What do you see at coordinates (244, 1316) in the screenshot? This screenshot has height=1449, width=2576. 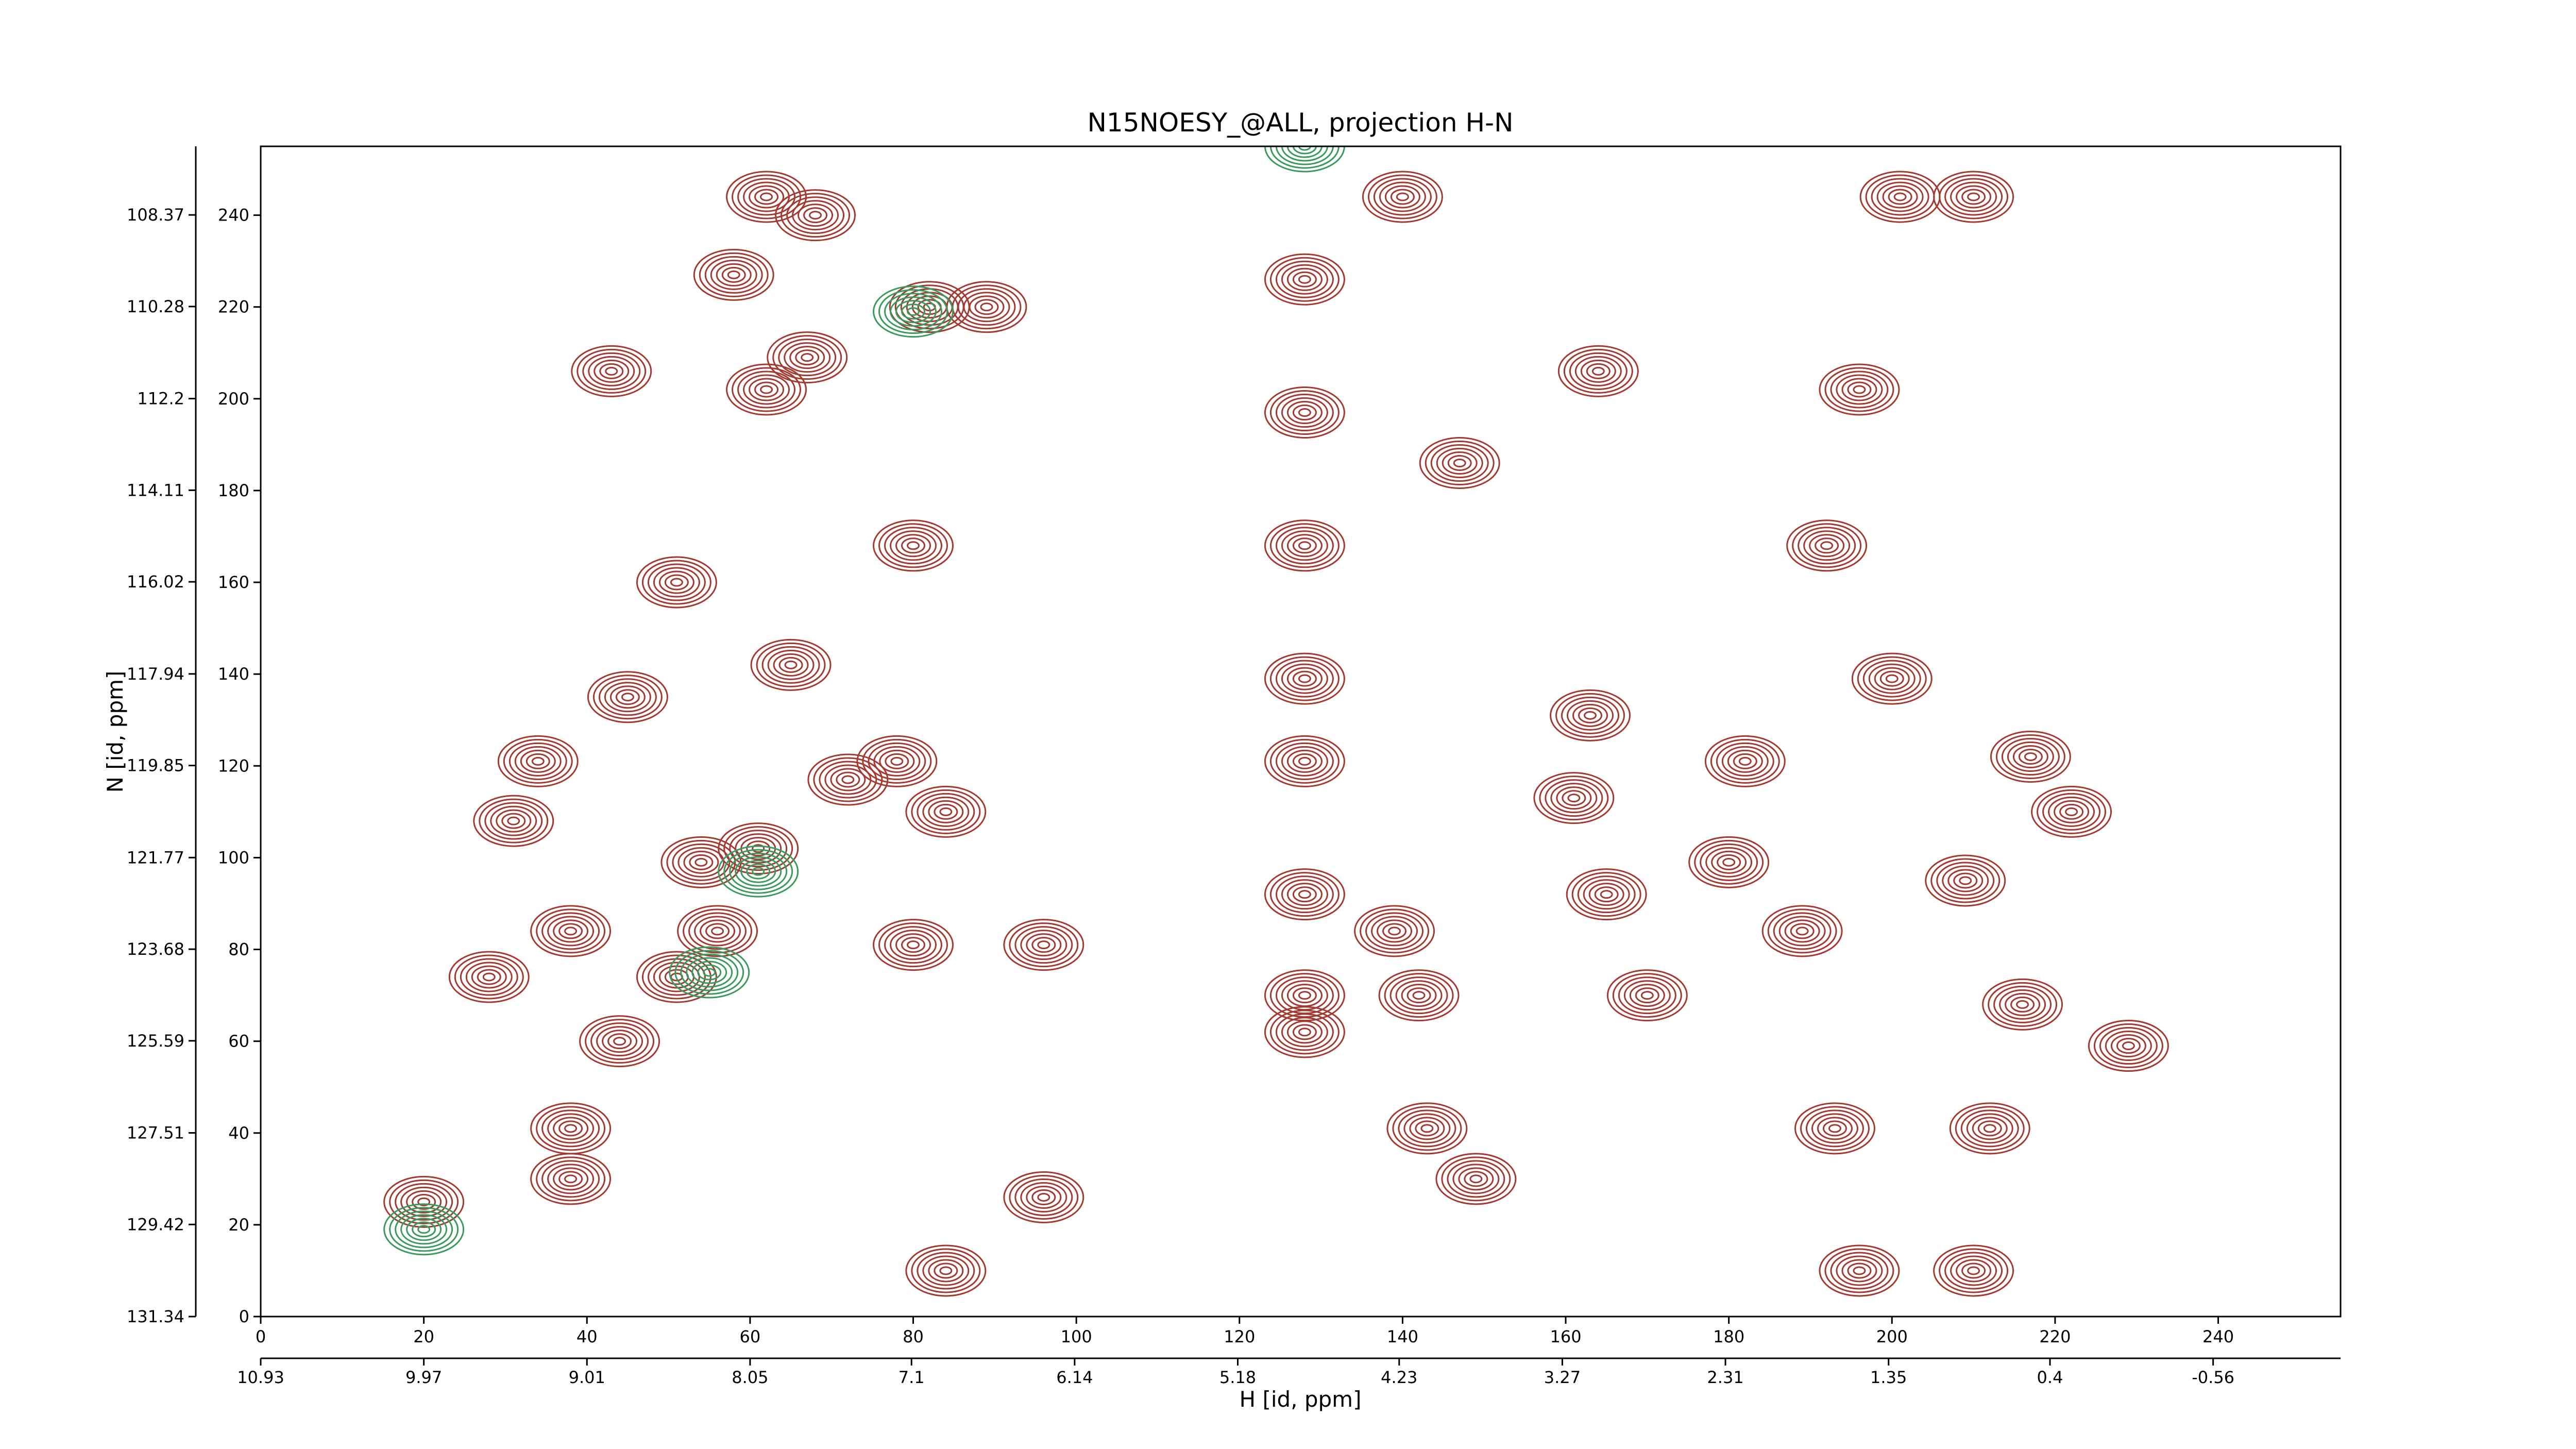 I see `y-tick-label: 0` at bounding box center [244, 1316].